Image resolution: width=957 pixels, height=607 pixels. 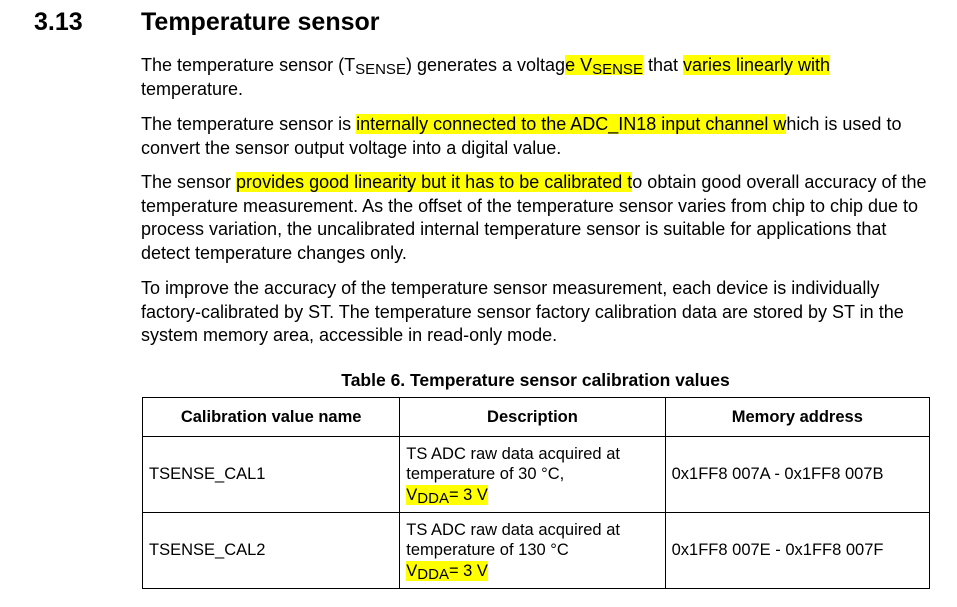 I want to click on section-number: 3.13, so click(x=58, y=22).